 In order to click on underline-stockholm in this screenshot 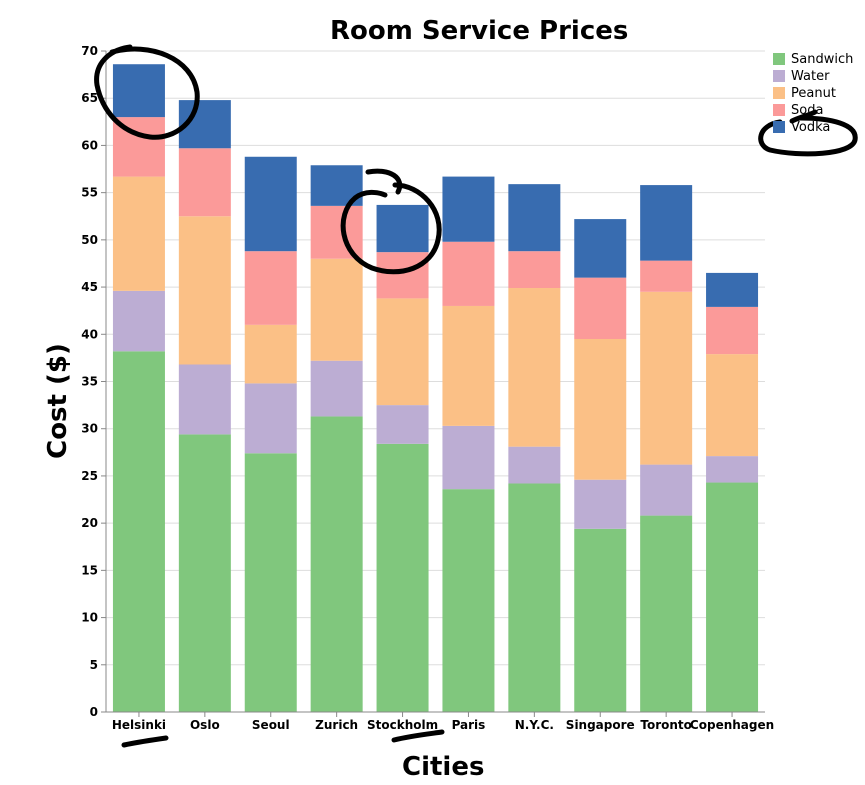, I will do `click(418, 736)`.